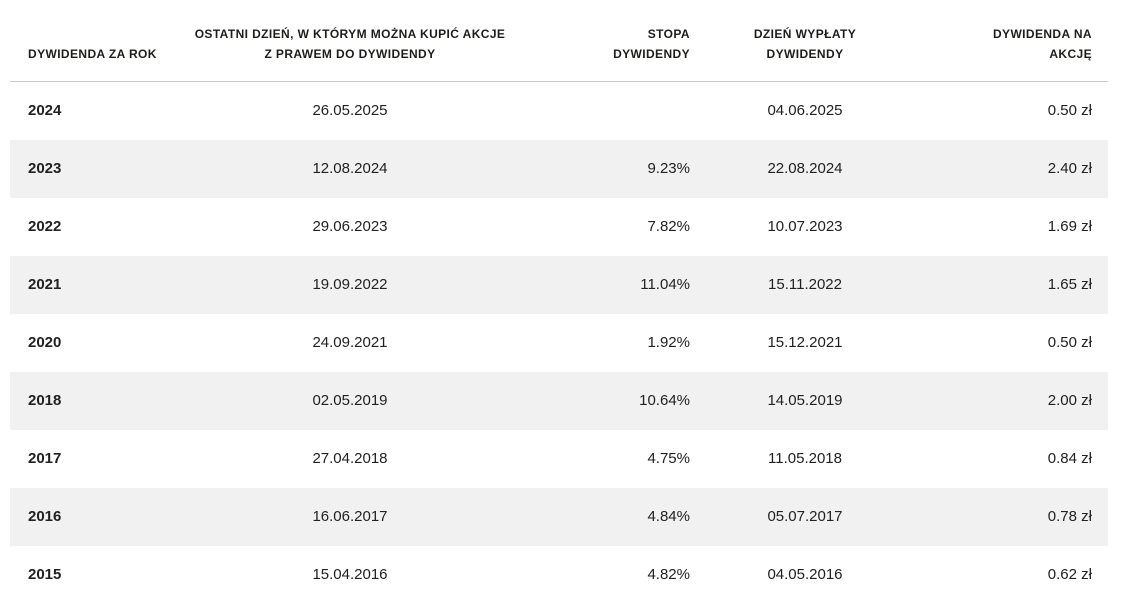 The image size is (1122, 609). What do you see at coordinates (668, 342) in the screenshot?
I see `cell-dividend-yield: 1.92%` at bounding box center [668, 342].